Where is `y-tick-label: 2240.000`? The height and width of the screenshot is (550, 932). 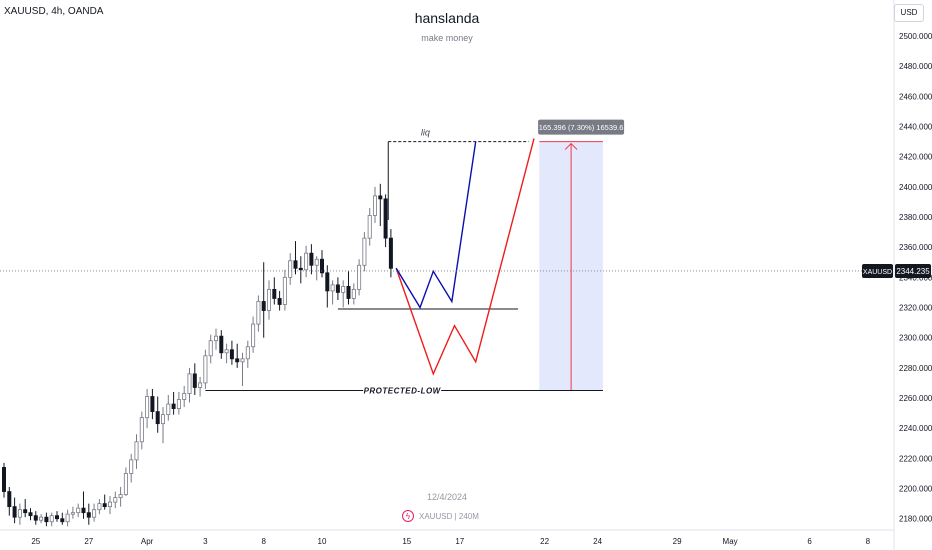 y-tick-label: 2240.000 is located at coordinates (915, 428).